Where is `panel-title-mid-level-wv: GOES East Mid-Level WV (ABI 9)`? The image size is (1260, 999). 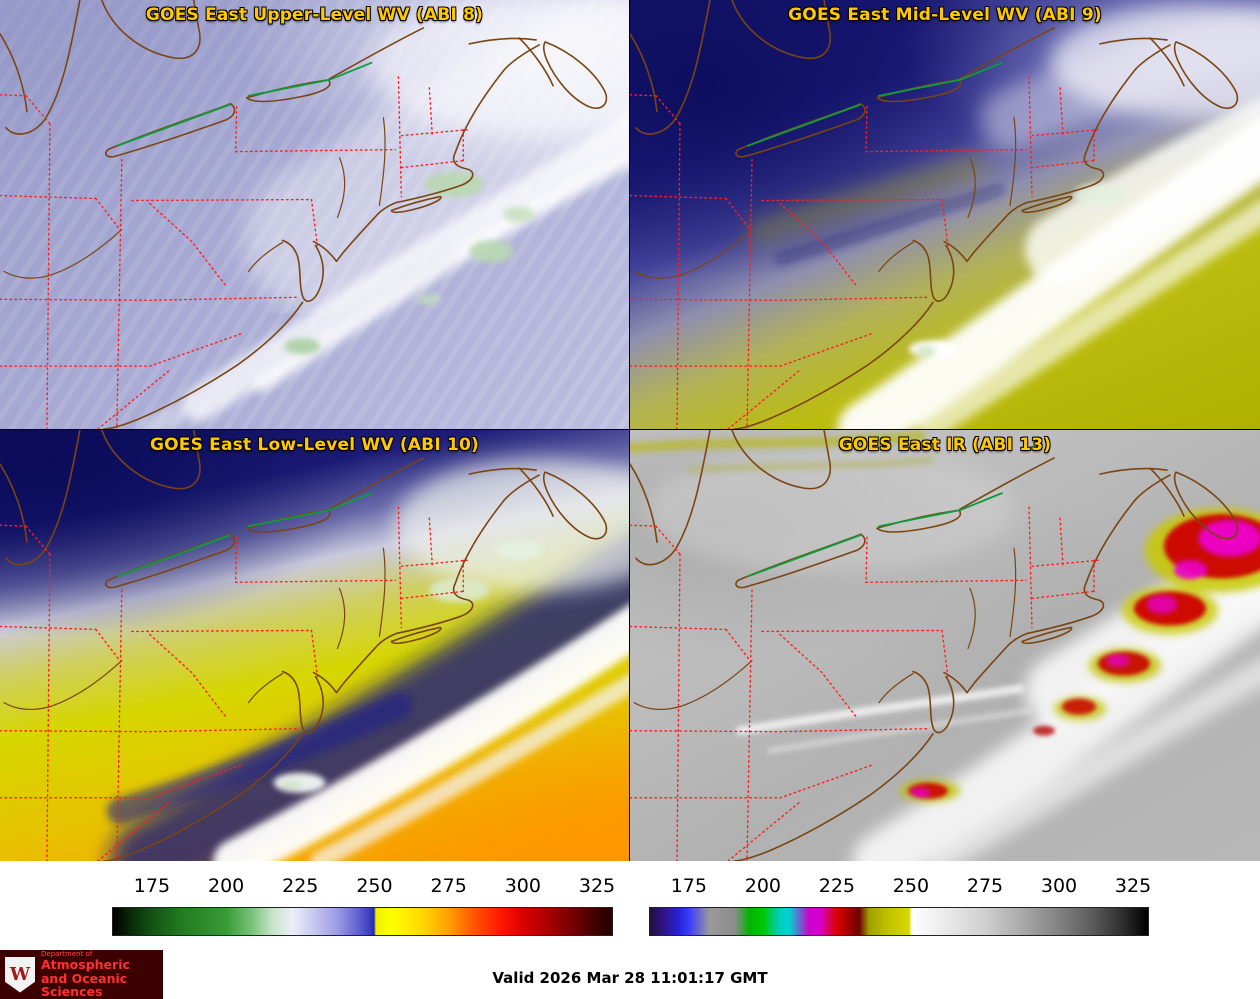
panel-title-mid-level-wv: GOES East Mid-Level WV (ABI 9) is located at coordinates (945, 15).